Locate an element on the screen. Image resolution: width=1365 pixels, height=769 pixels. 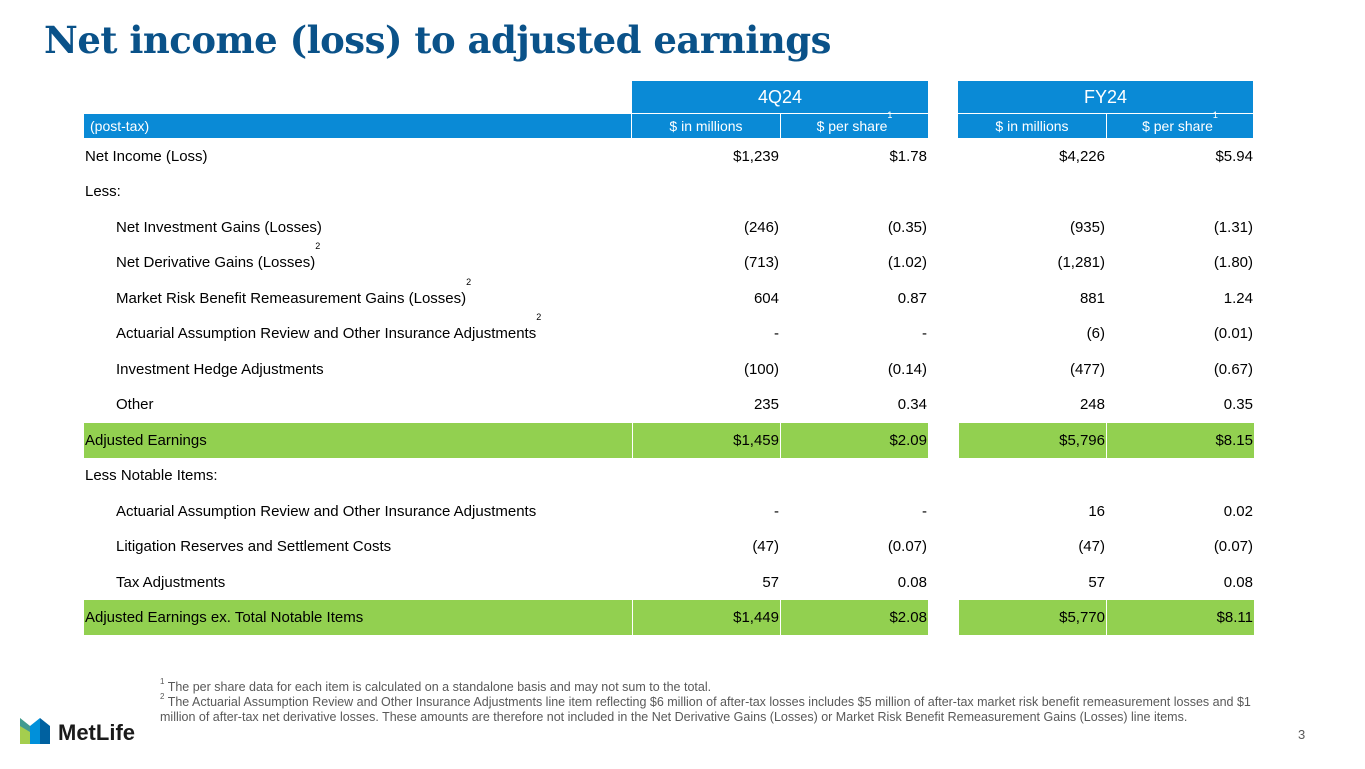
cell-fy24-per-share: 0.02 is located at coordinates (1238, 511).